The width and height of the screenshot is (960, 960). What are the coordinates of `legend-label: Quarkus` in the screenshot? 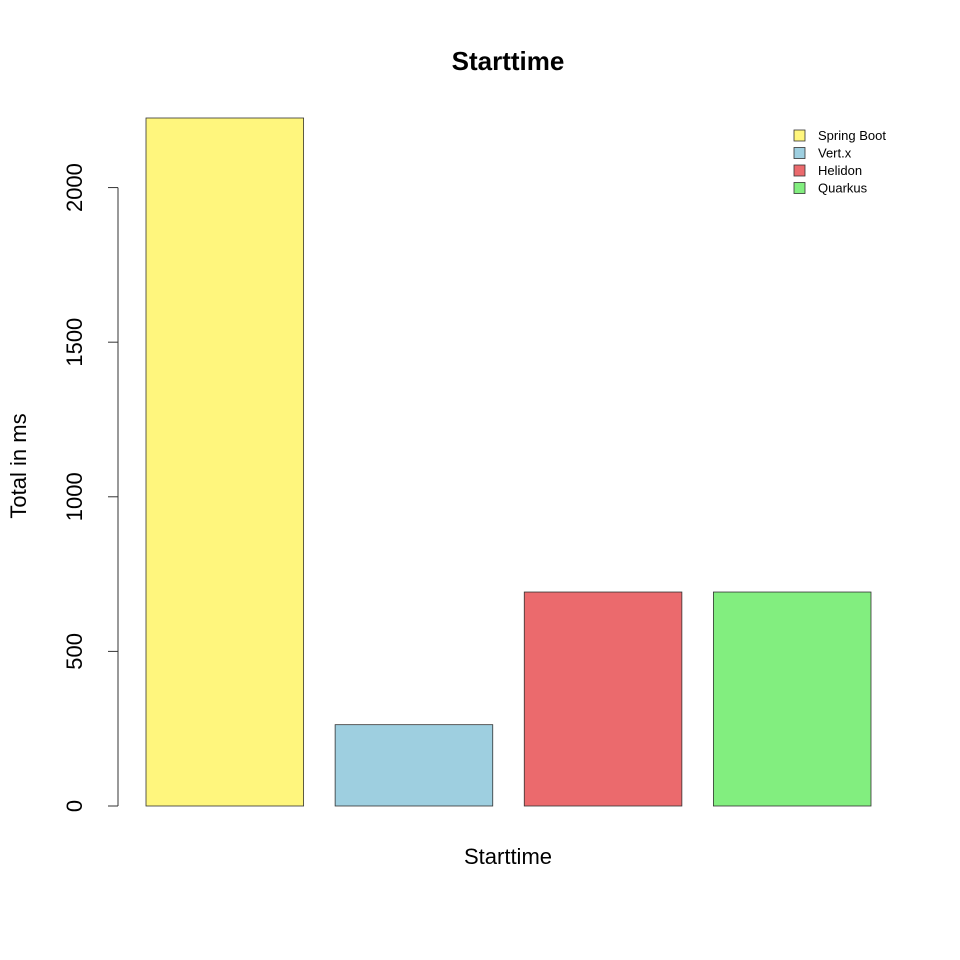 It's located at (843, 188).